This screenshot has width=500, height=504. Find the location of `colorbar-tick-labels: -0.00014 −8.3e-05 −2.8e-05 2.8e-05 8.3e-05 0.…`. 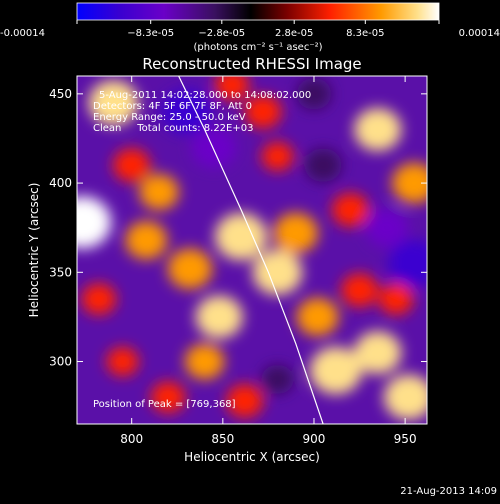

colorbar-tick-labels: -0.00014 −8.3e-05 −2.8e-05 2.8e-05 8.3e-05 0.… is located at coordinates (250, 33).